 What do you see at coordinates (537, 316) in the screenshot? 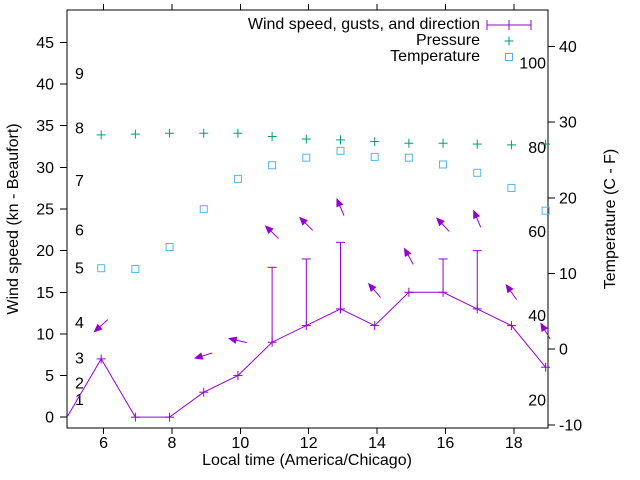
I see `fahrenheit-label: 40` at bounding box center [537, 316].